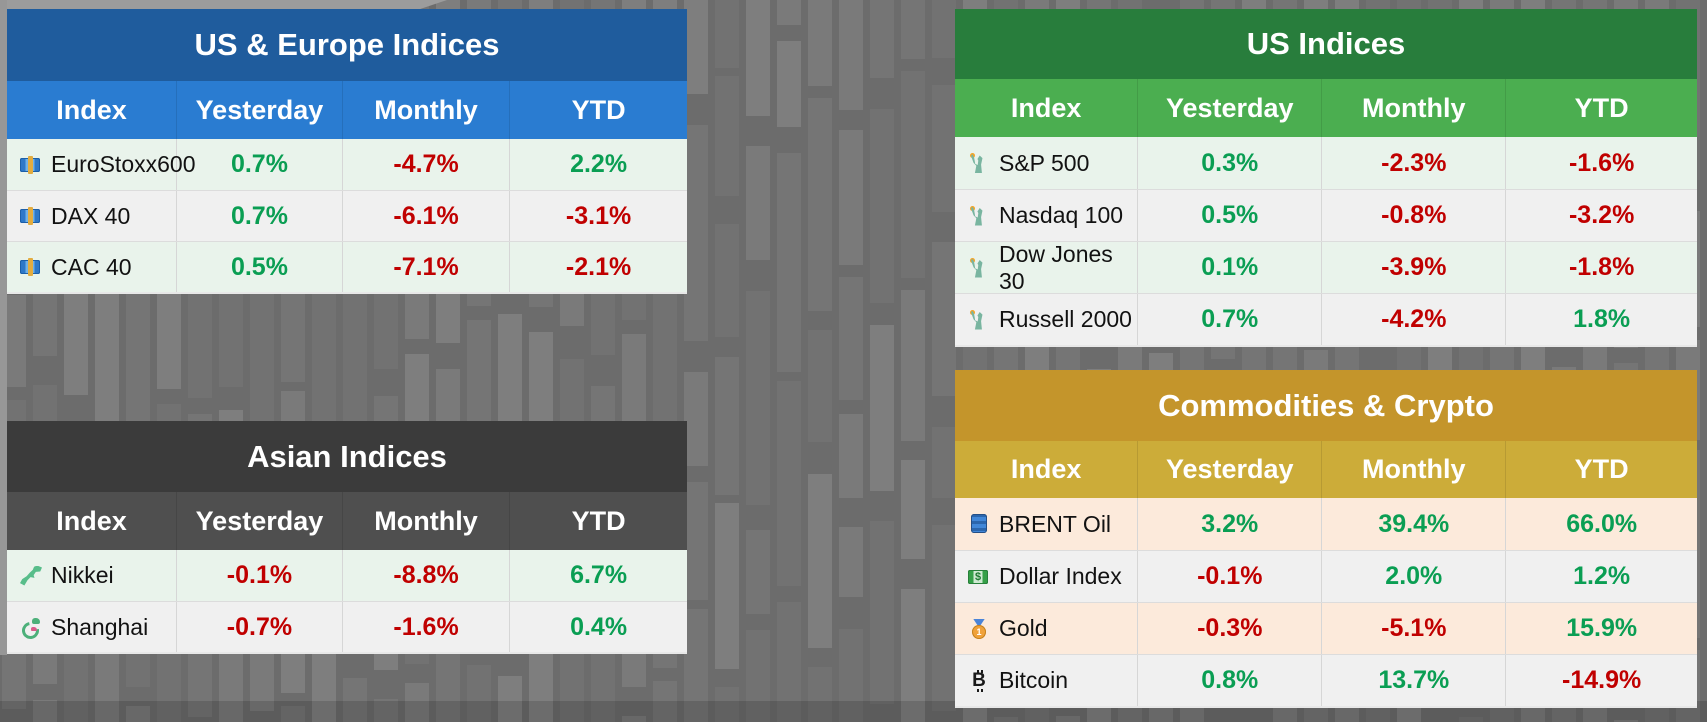  Describe the element at coordinates (1044, 162) in the screenshot. I see `index-name: S&P 500` at that location.